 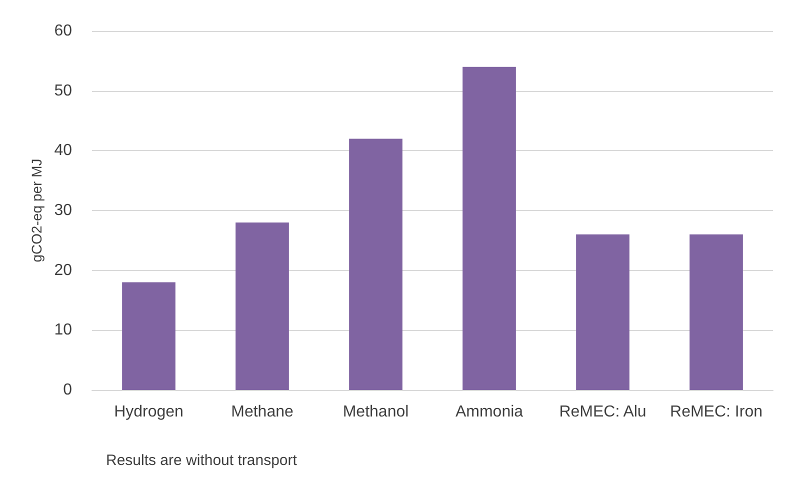 What do you see at coordinates (375, 412) in the screenshot?
I see `x-tick-label: Methanol` at bounding box center [375, 412].